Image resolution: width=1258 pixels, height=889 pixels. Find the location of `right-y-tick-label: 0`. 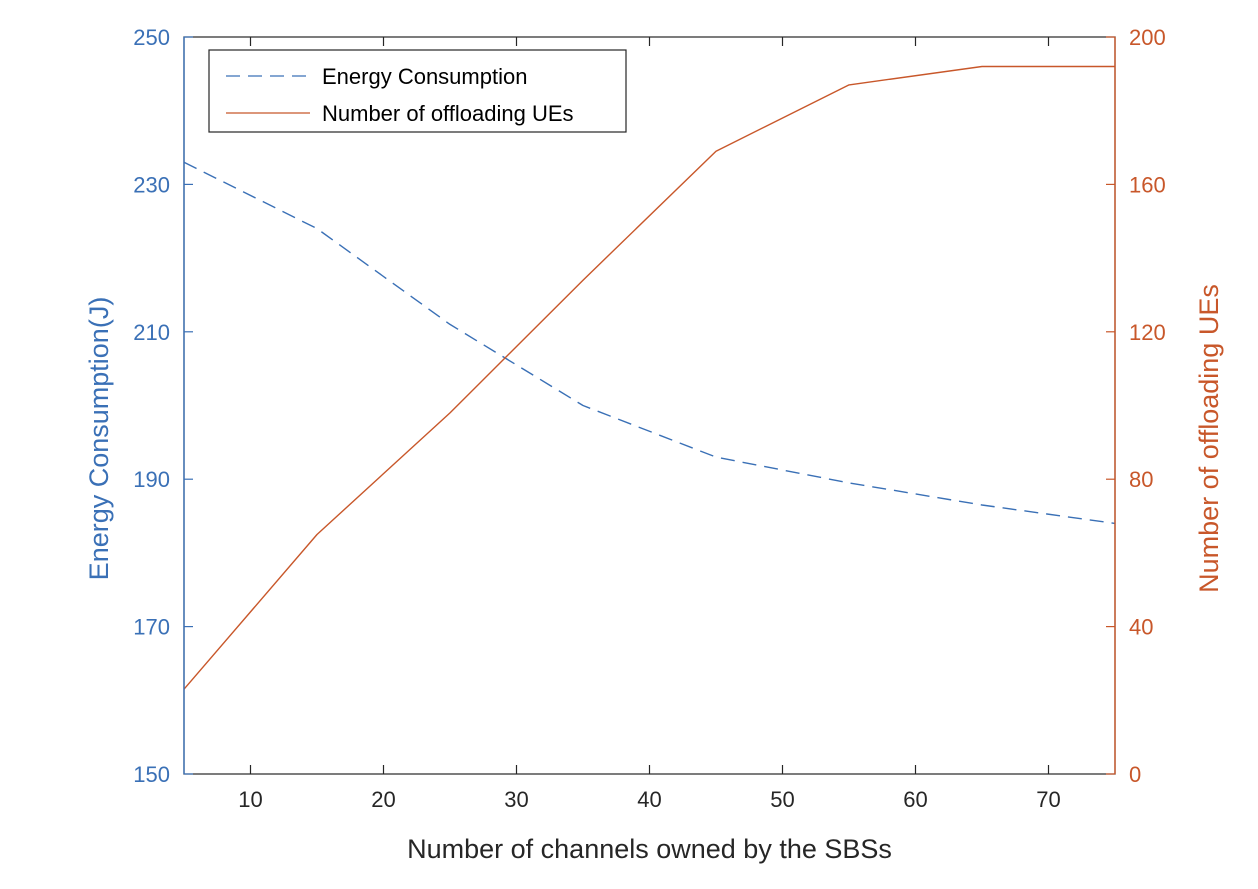

right-y-tick-label: 0 is located at coordinates (1135, 774).